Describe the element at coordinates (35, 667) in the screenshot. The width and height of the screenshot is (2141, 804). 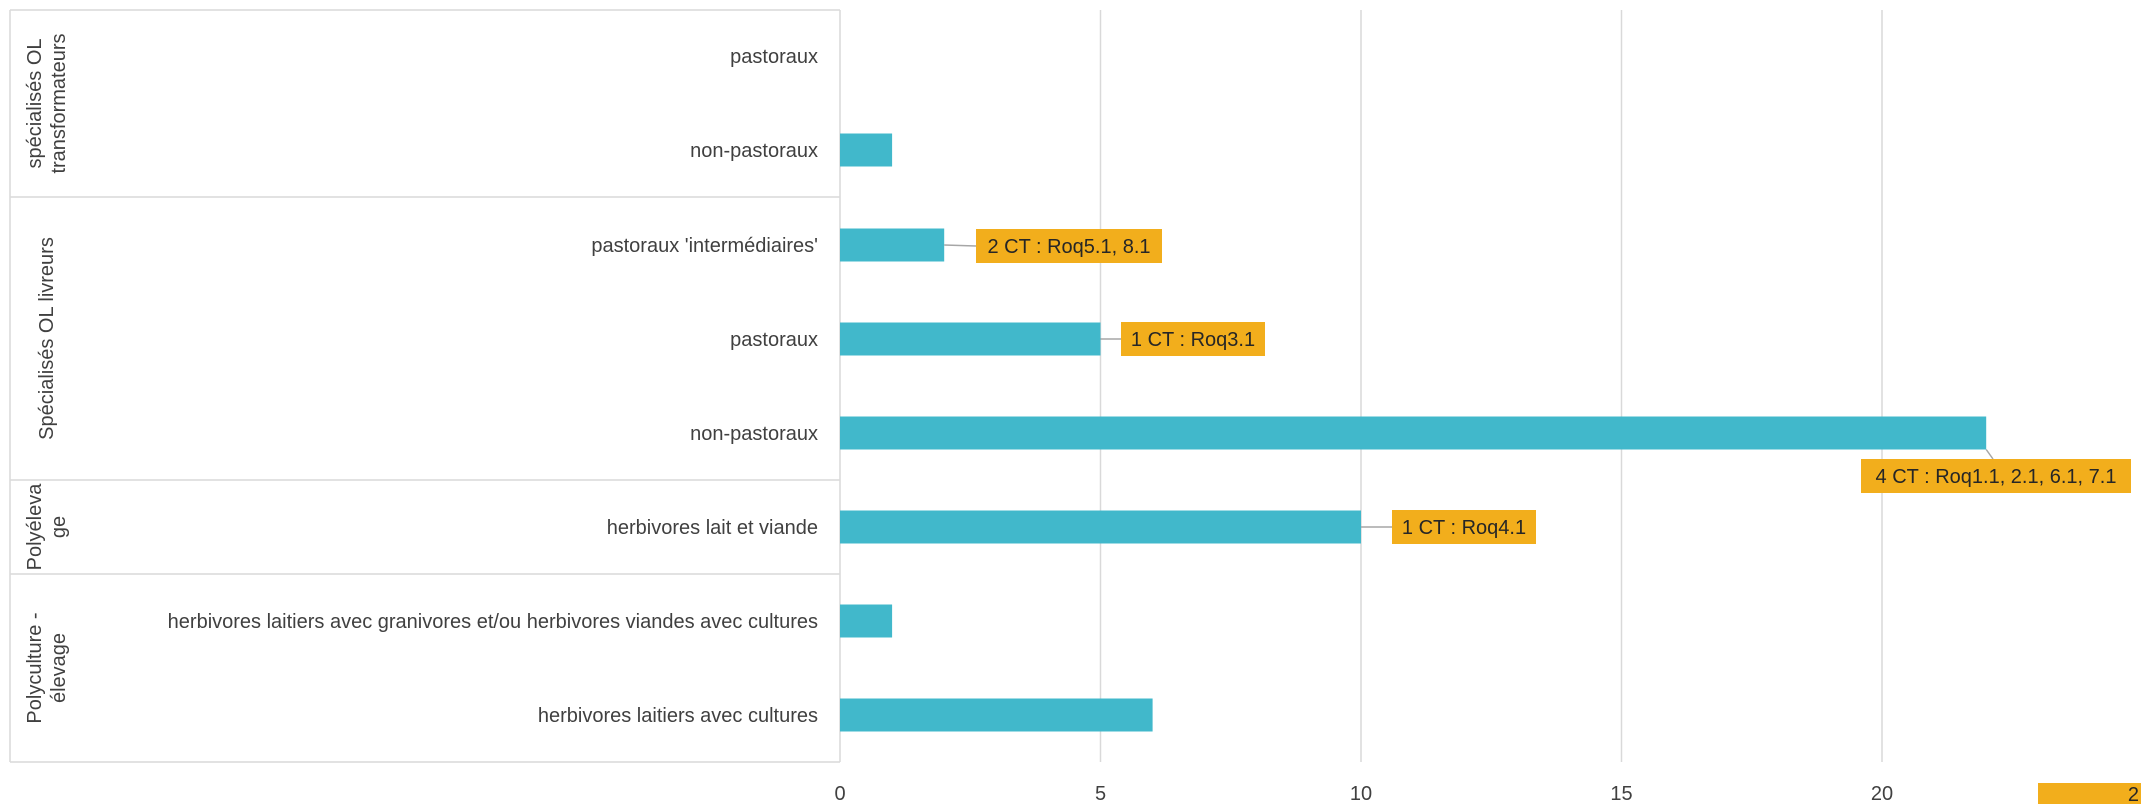
I see `group-label-line: Polyculture -` at that location.